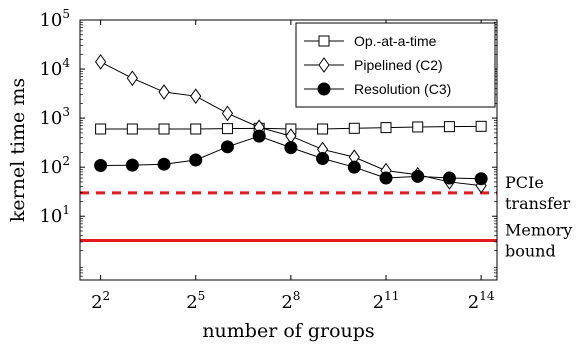  What do you see at coordinates (18, 150) in the screenshot?
I see `y-axis-label: kernel time ms` at bounding box center [18, 150].